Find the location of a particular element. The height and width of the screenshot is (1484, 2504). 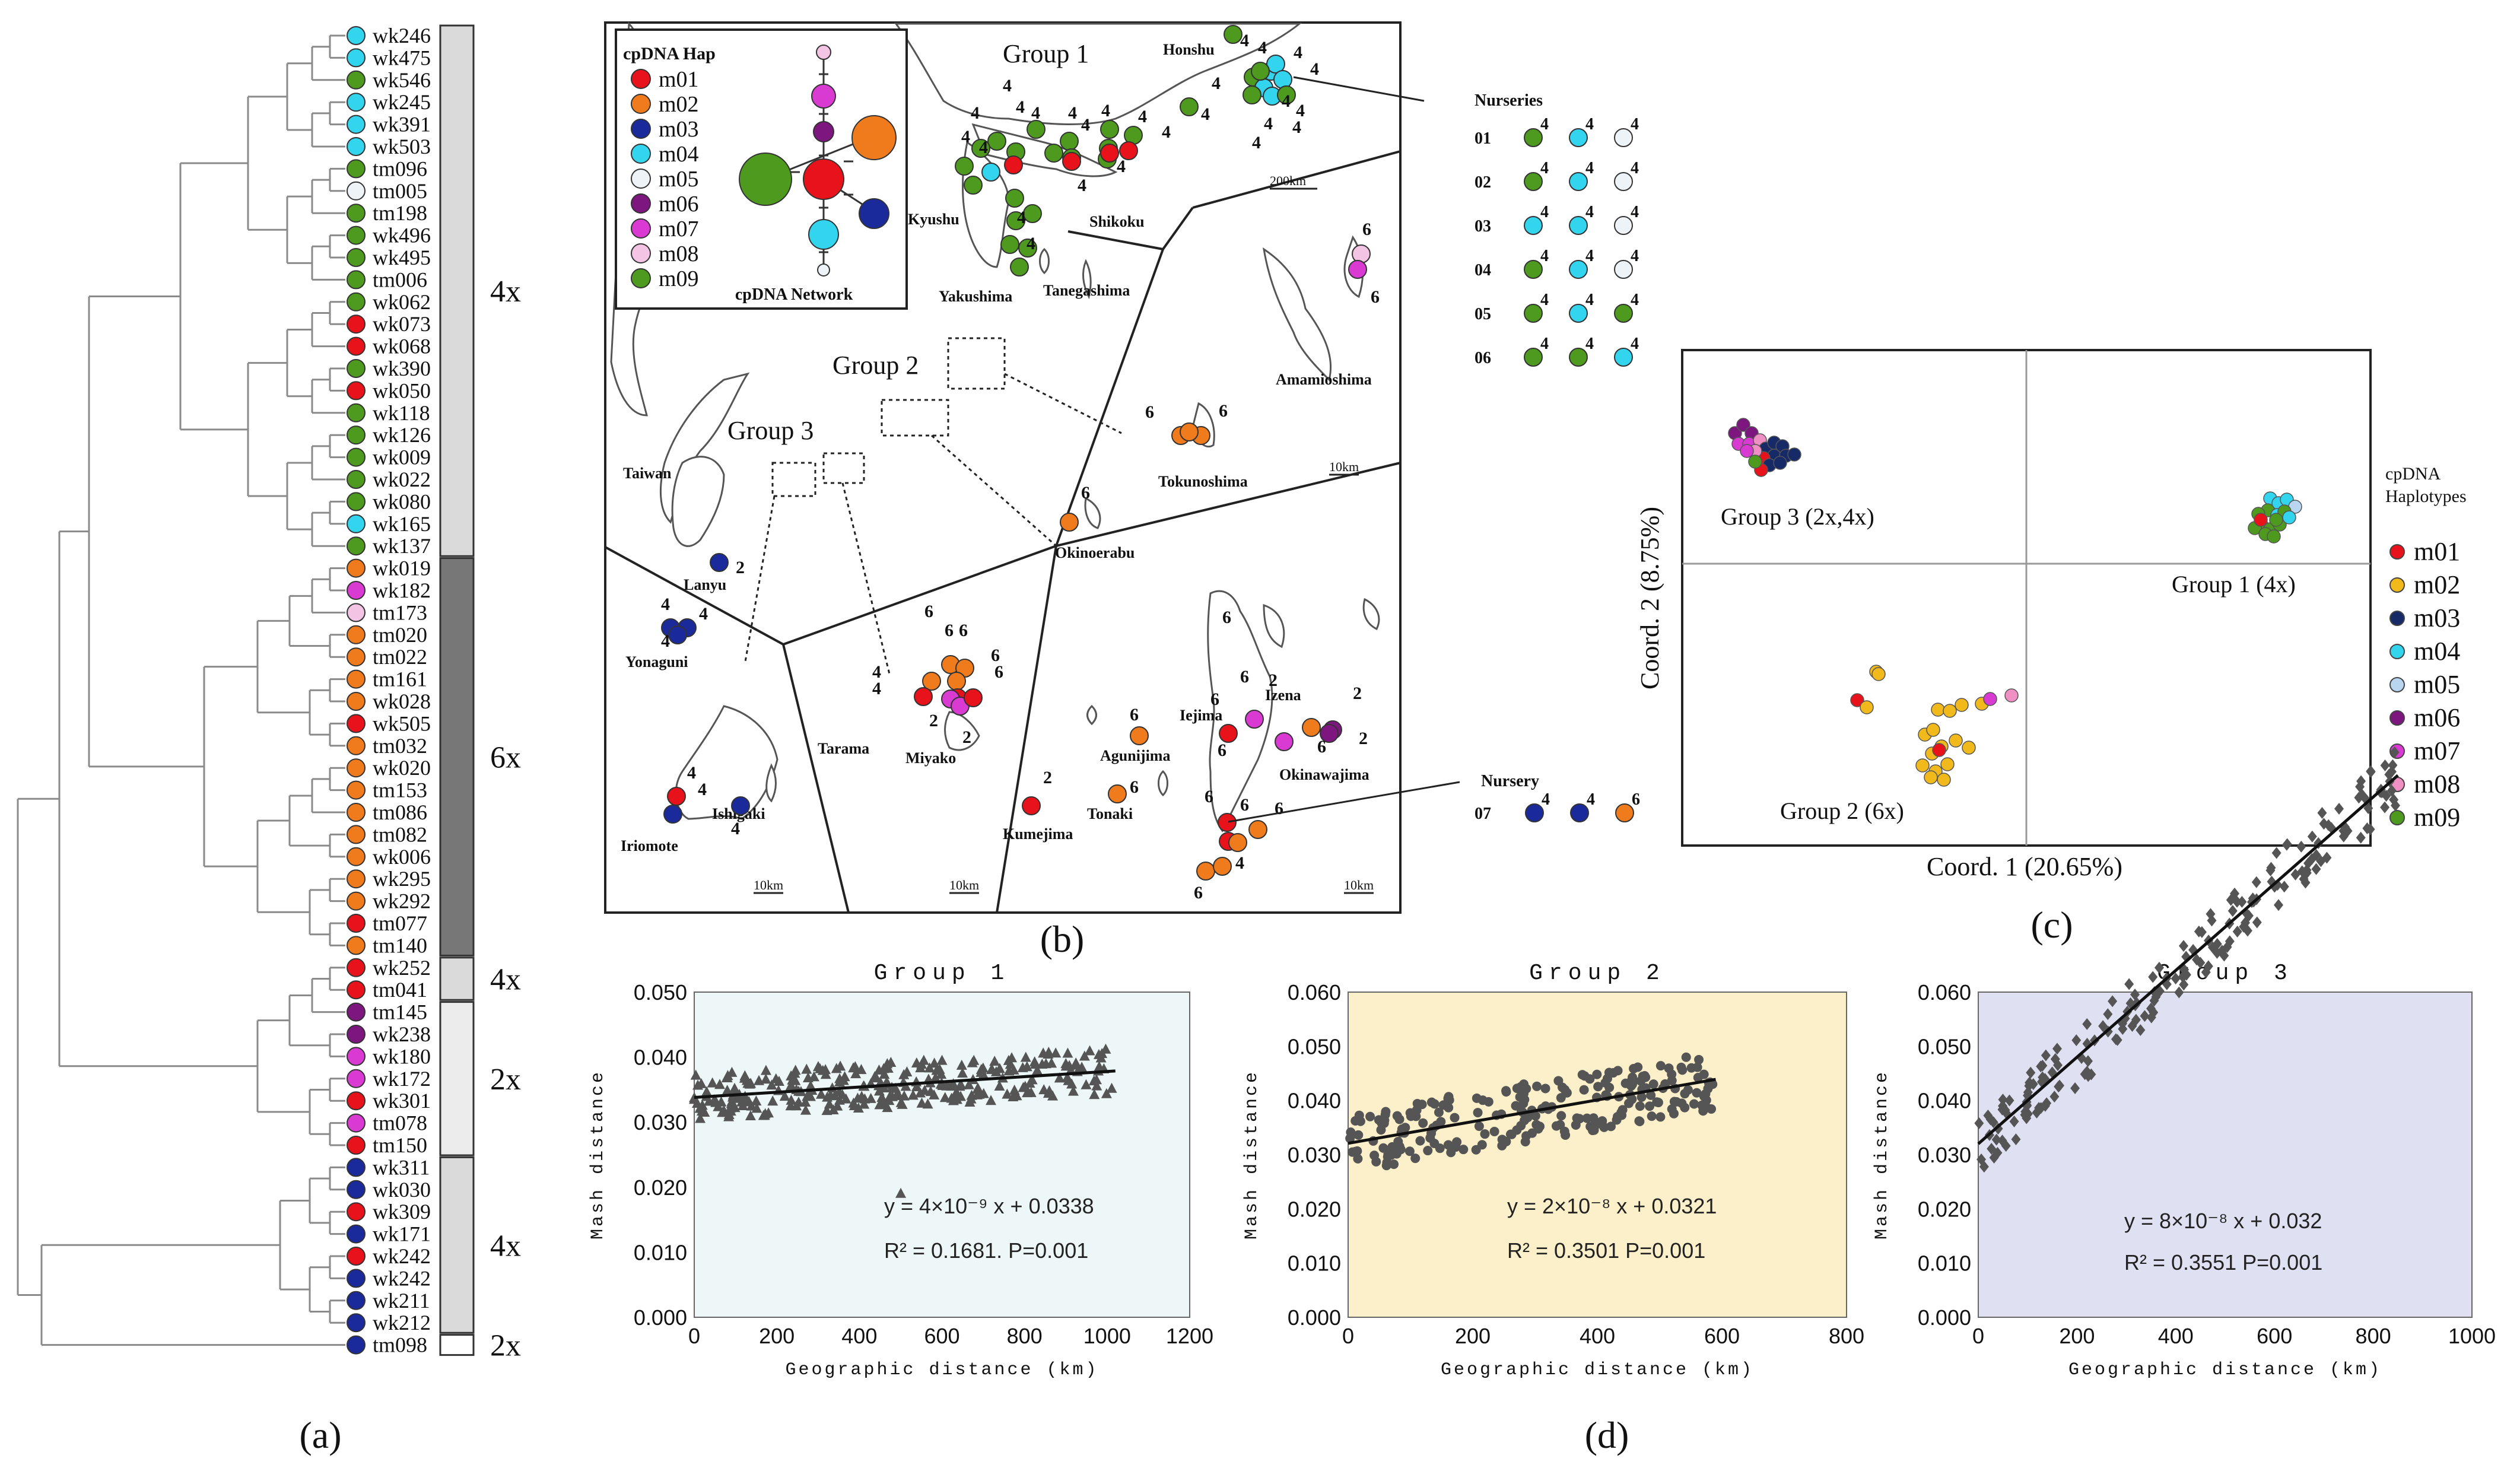

taxon-label: wk242 is located at coordinates (402, 1256).